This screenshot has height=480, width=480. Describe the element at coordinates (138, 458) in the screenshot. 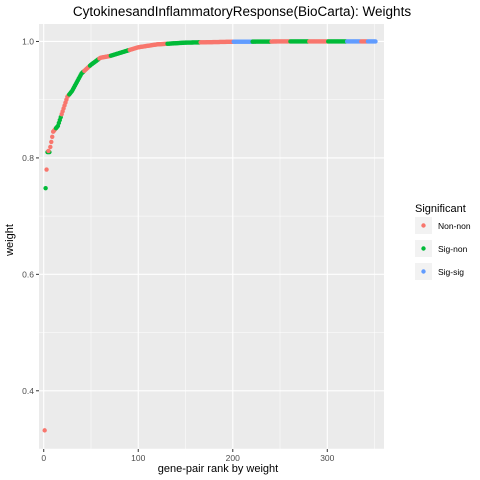

I see `x-tick-label: 100` at that location.